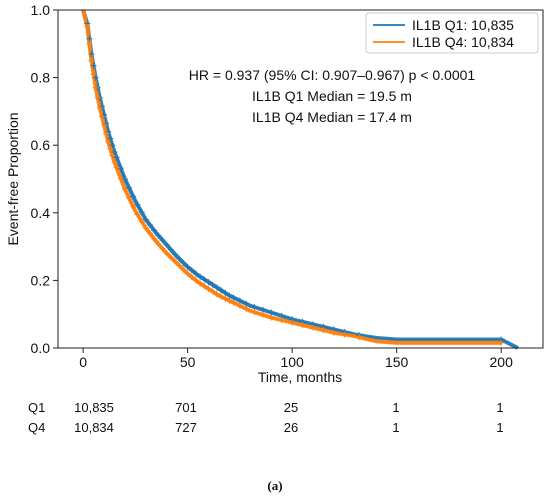 This screenshot has width=550, height=502. I want to click on y-tick-label: 0.8, so click(41, 78).